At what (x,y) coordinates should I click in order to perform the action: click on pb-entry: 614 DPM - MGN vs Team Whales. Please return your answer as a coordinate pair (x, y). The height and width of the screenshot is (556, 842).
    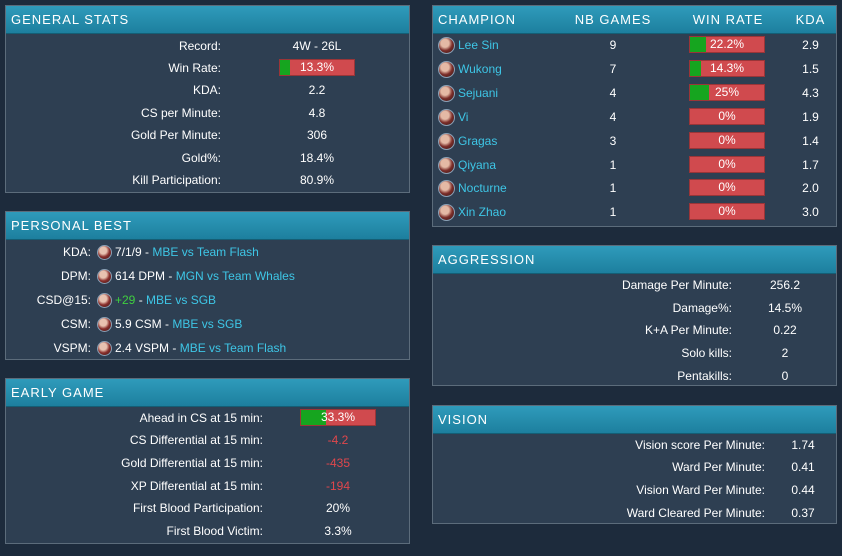
    Looking at the image, I should click on (196, 276).